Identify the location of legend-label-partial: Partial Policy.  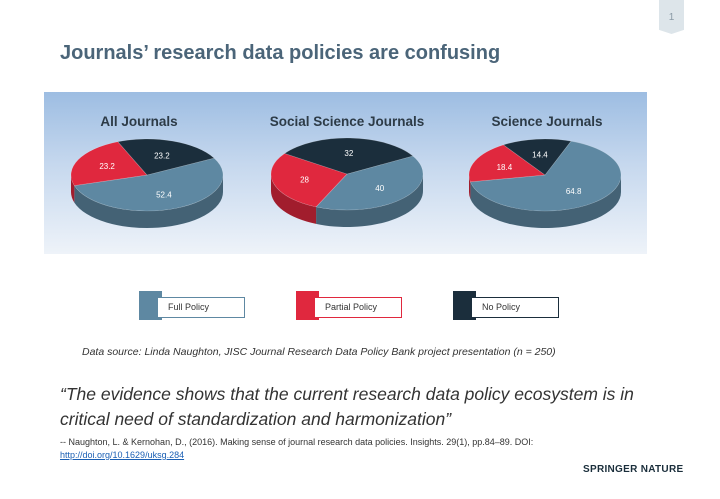
(358, 307).